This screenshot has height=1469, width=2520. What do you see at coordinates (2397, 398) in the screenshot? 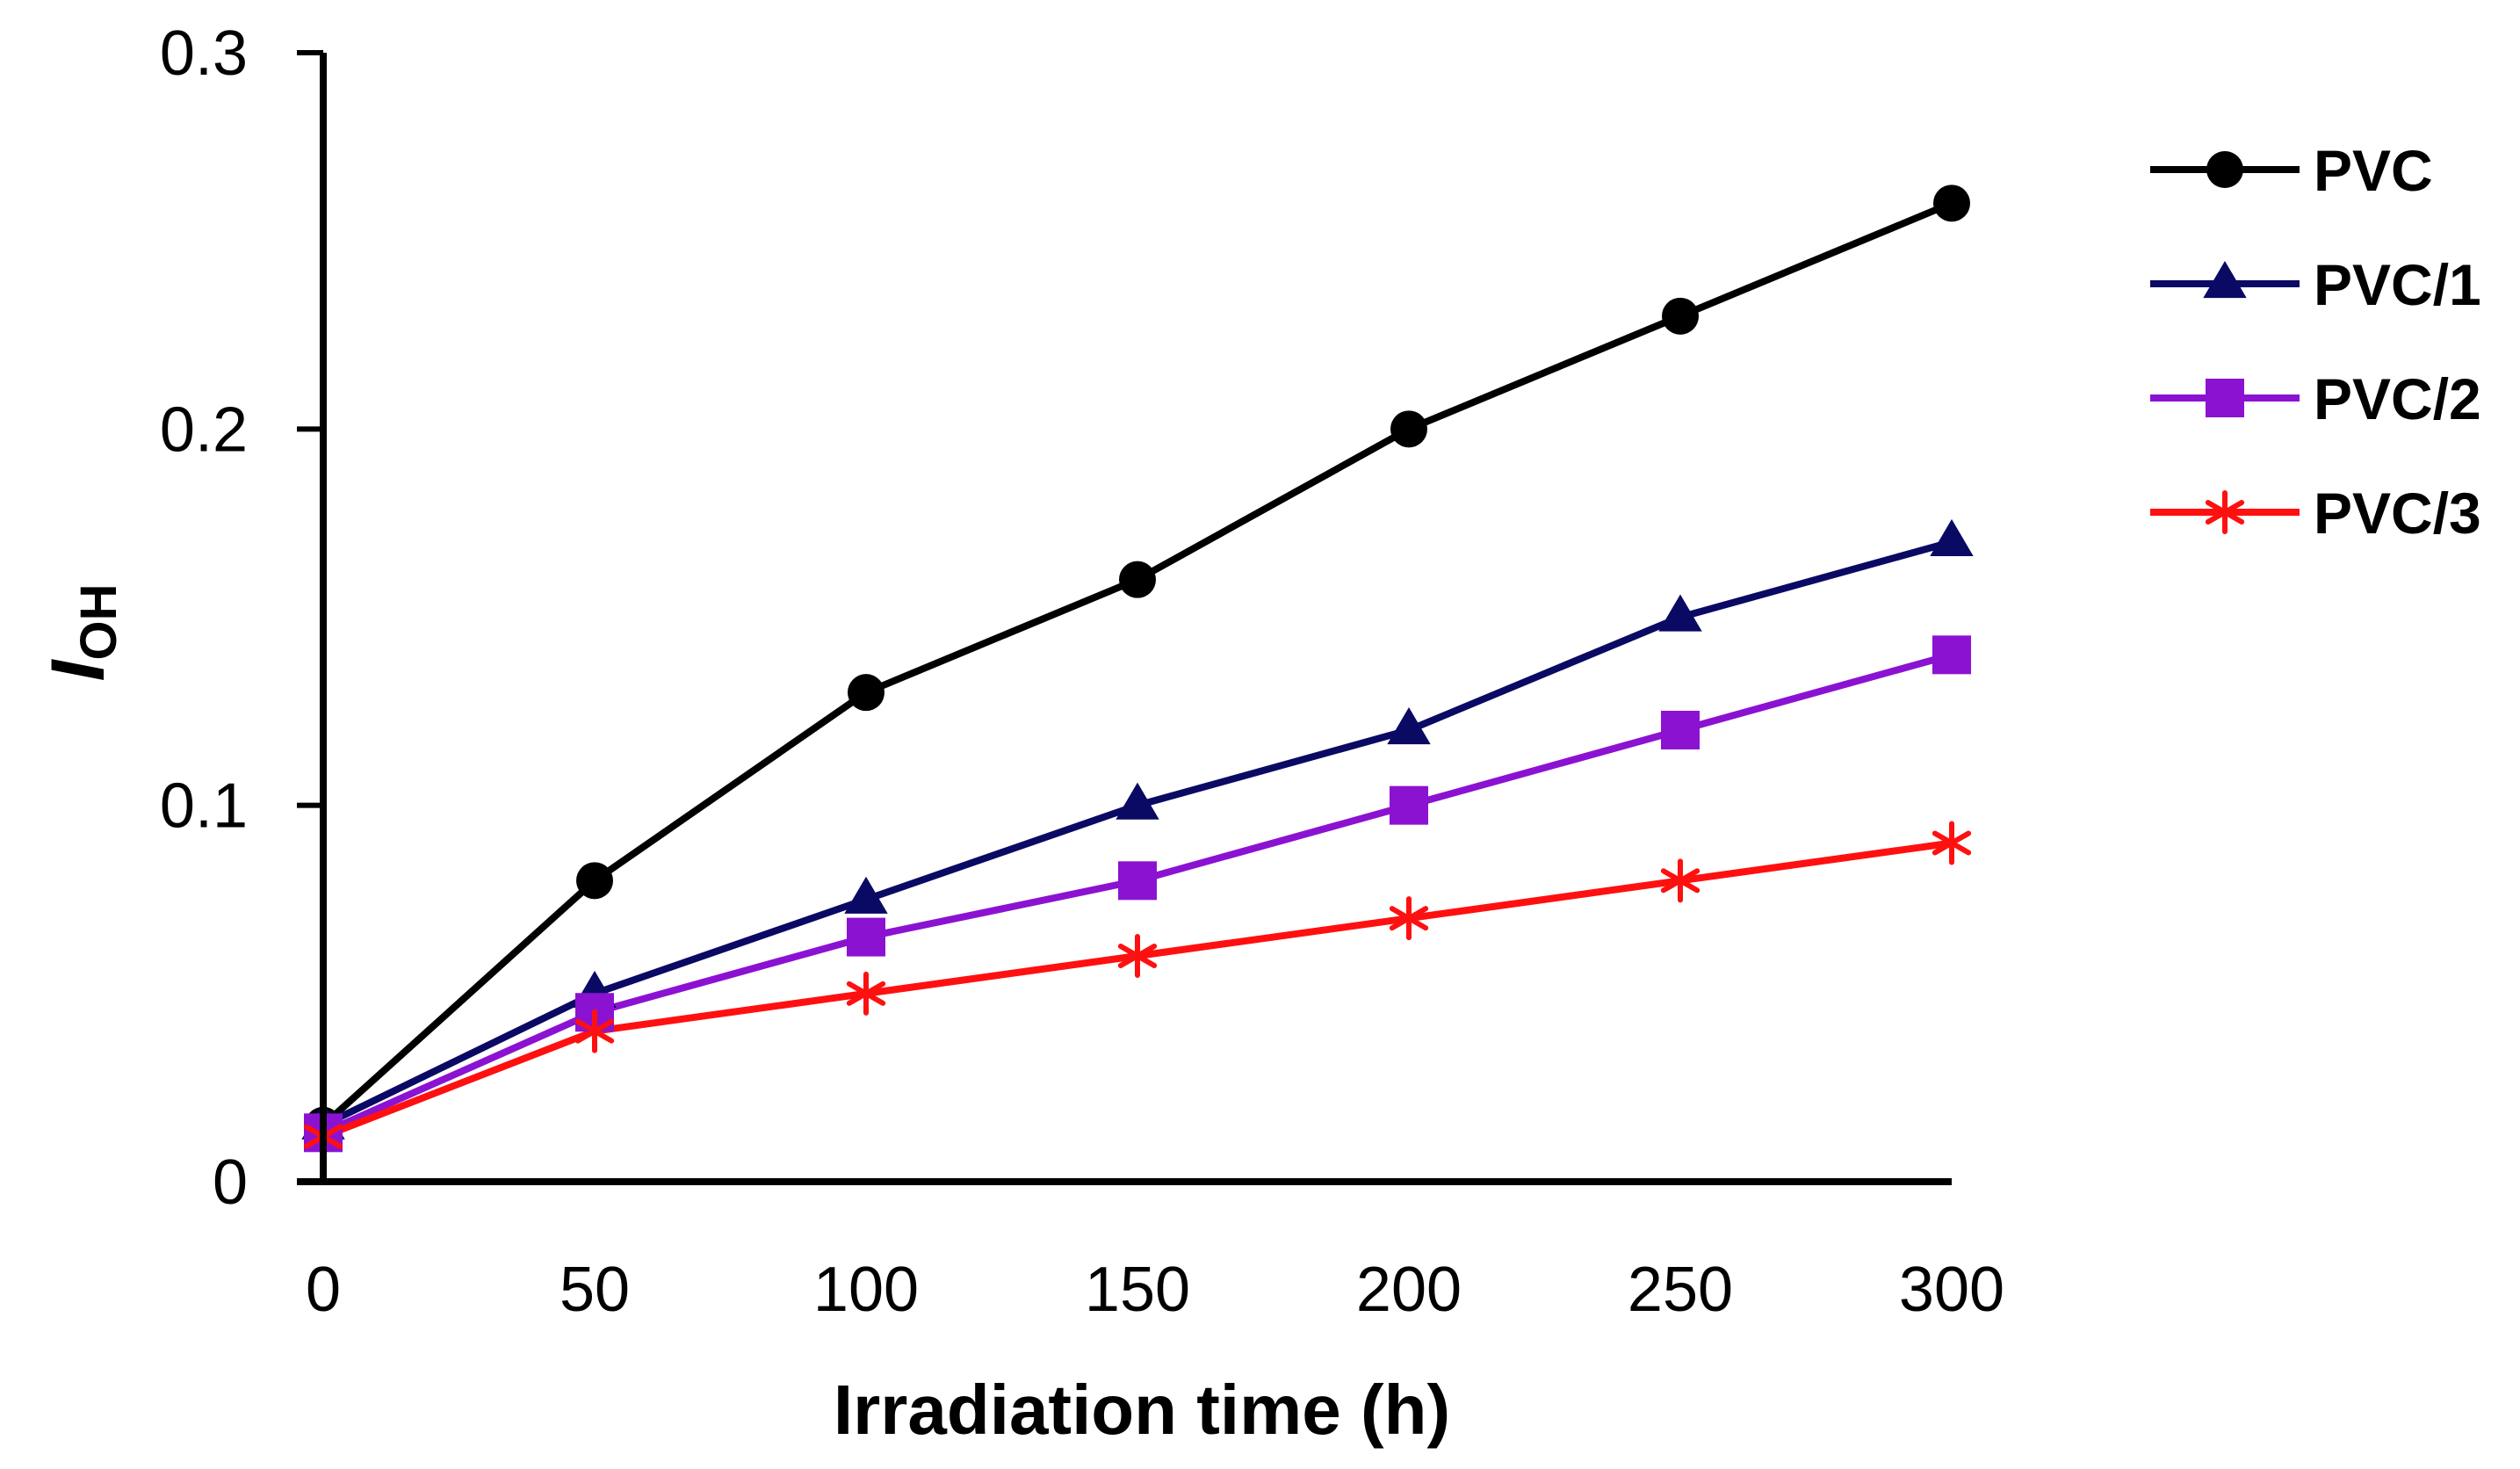
I see `legend-label-pvc-2: PVC/2` at bounding box center [2397, 398].